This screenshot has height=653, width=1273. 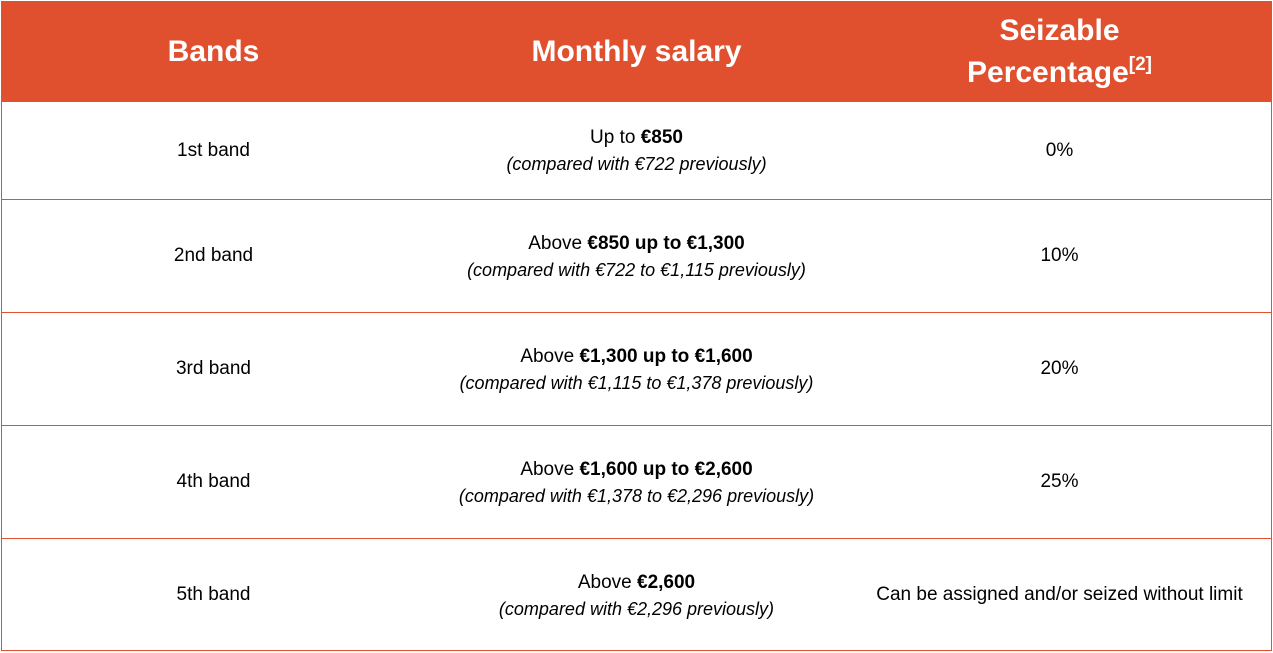 I want to click on band-cell: 2nd band, so click(x=213, y=256).